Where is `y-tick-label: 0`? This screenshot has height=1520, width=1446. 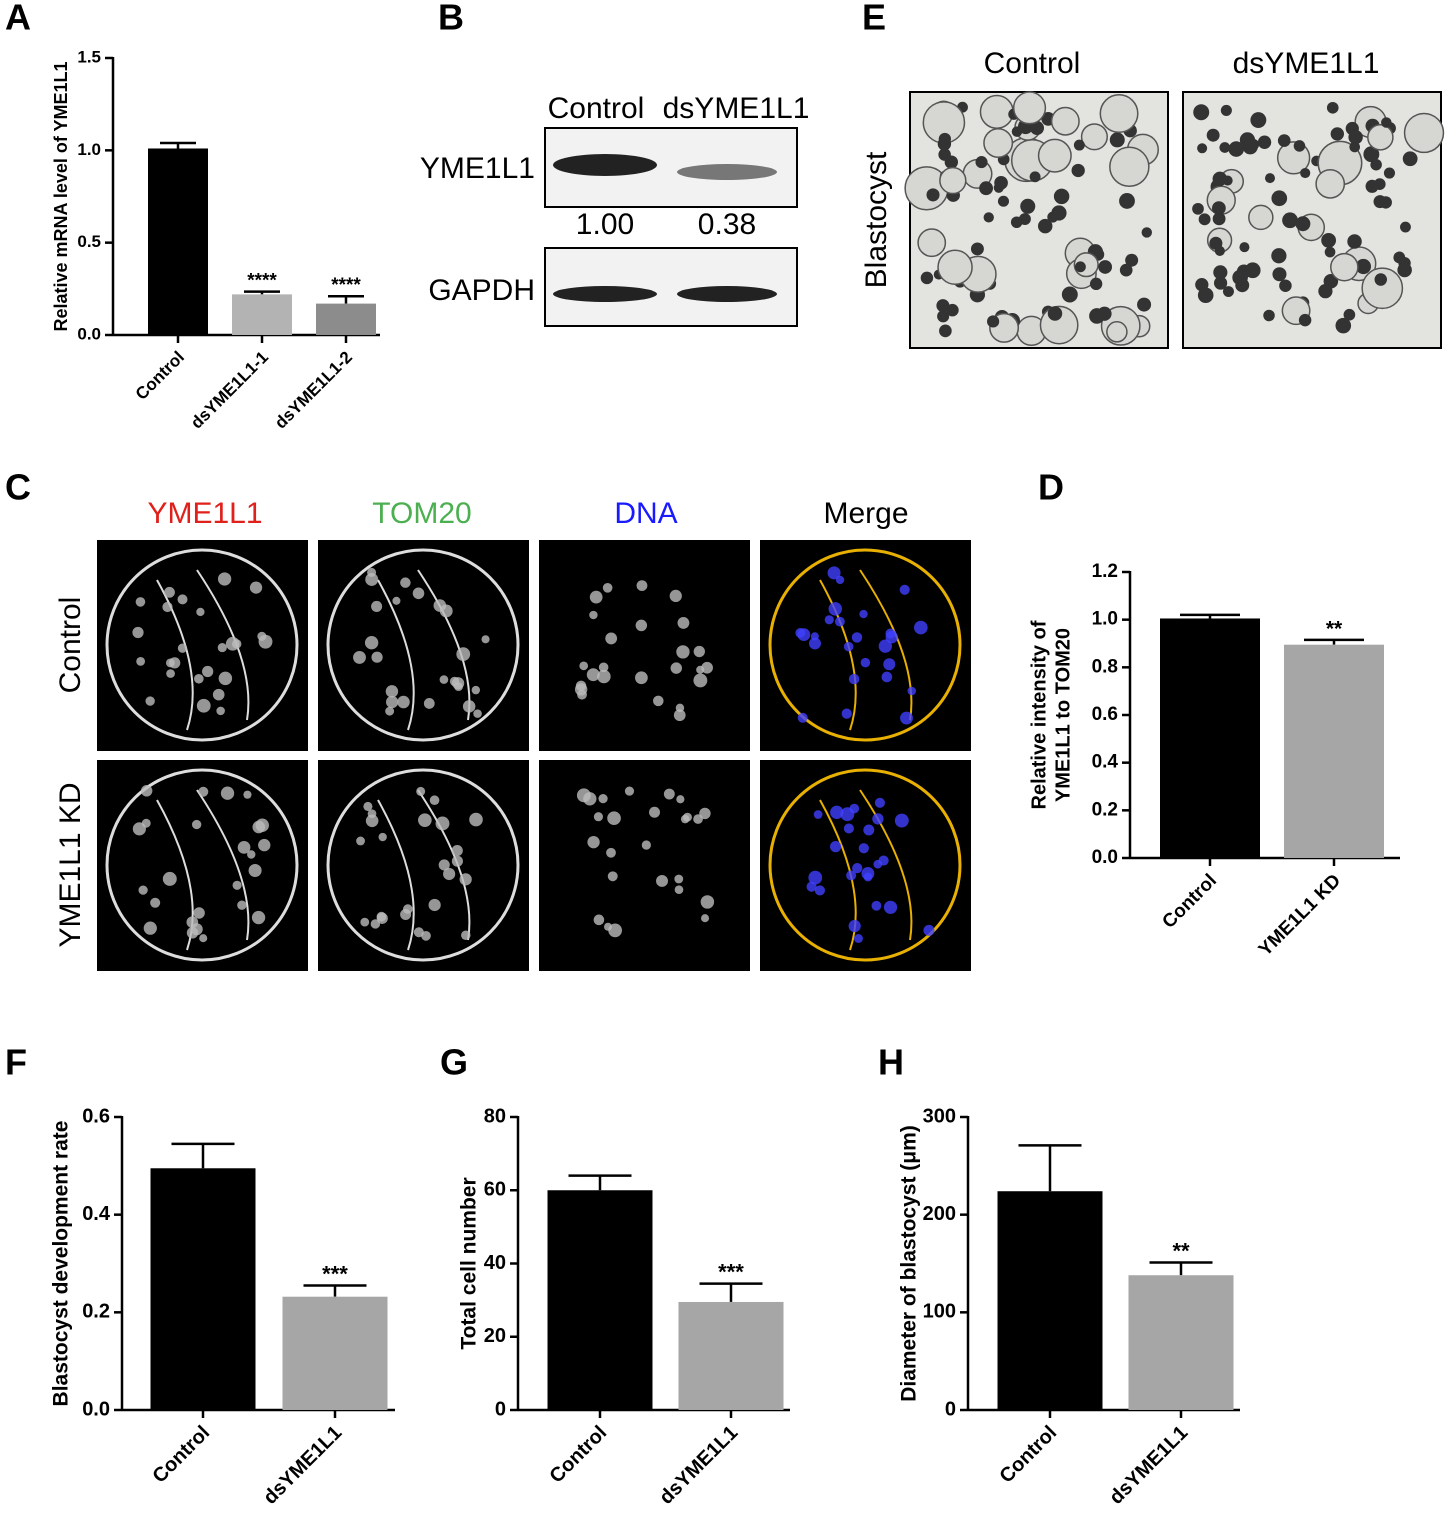 y-tick-label: 0 is located at coordinates (950, 1409).